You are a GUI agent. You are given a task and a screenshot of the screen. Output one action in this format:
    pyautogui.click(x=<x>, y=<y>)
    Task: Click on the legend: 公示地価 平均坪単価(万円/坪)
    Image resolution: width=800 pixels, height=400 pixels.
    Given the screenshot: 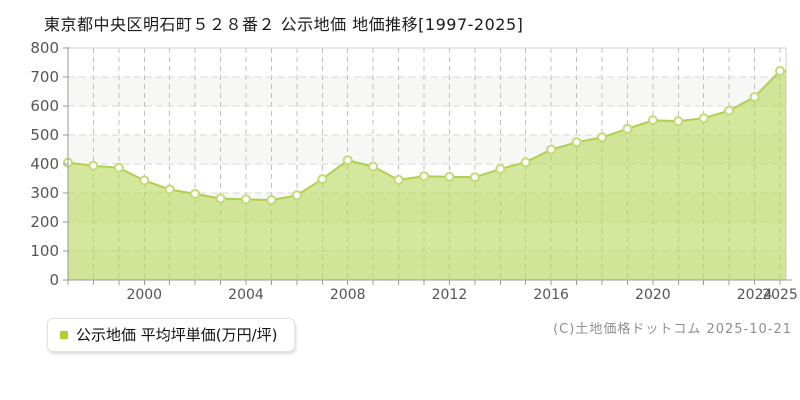 What is the action you would take?
    pyautogui.click(x=171, y=335)
    